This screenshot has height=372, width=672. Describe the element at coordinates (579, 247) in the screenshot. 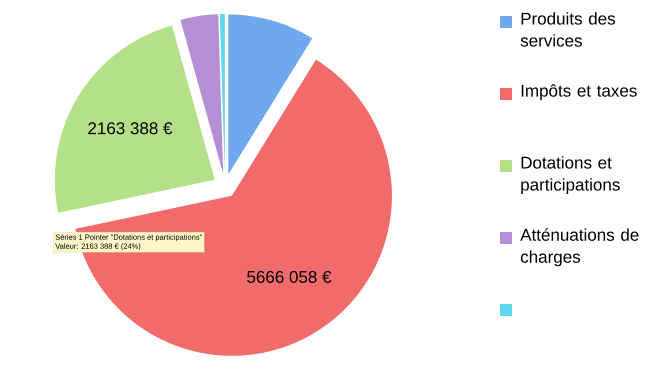

I see `legend-label: Atténuations de charges` at that location.